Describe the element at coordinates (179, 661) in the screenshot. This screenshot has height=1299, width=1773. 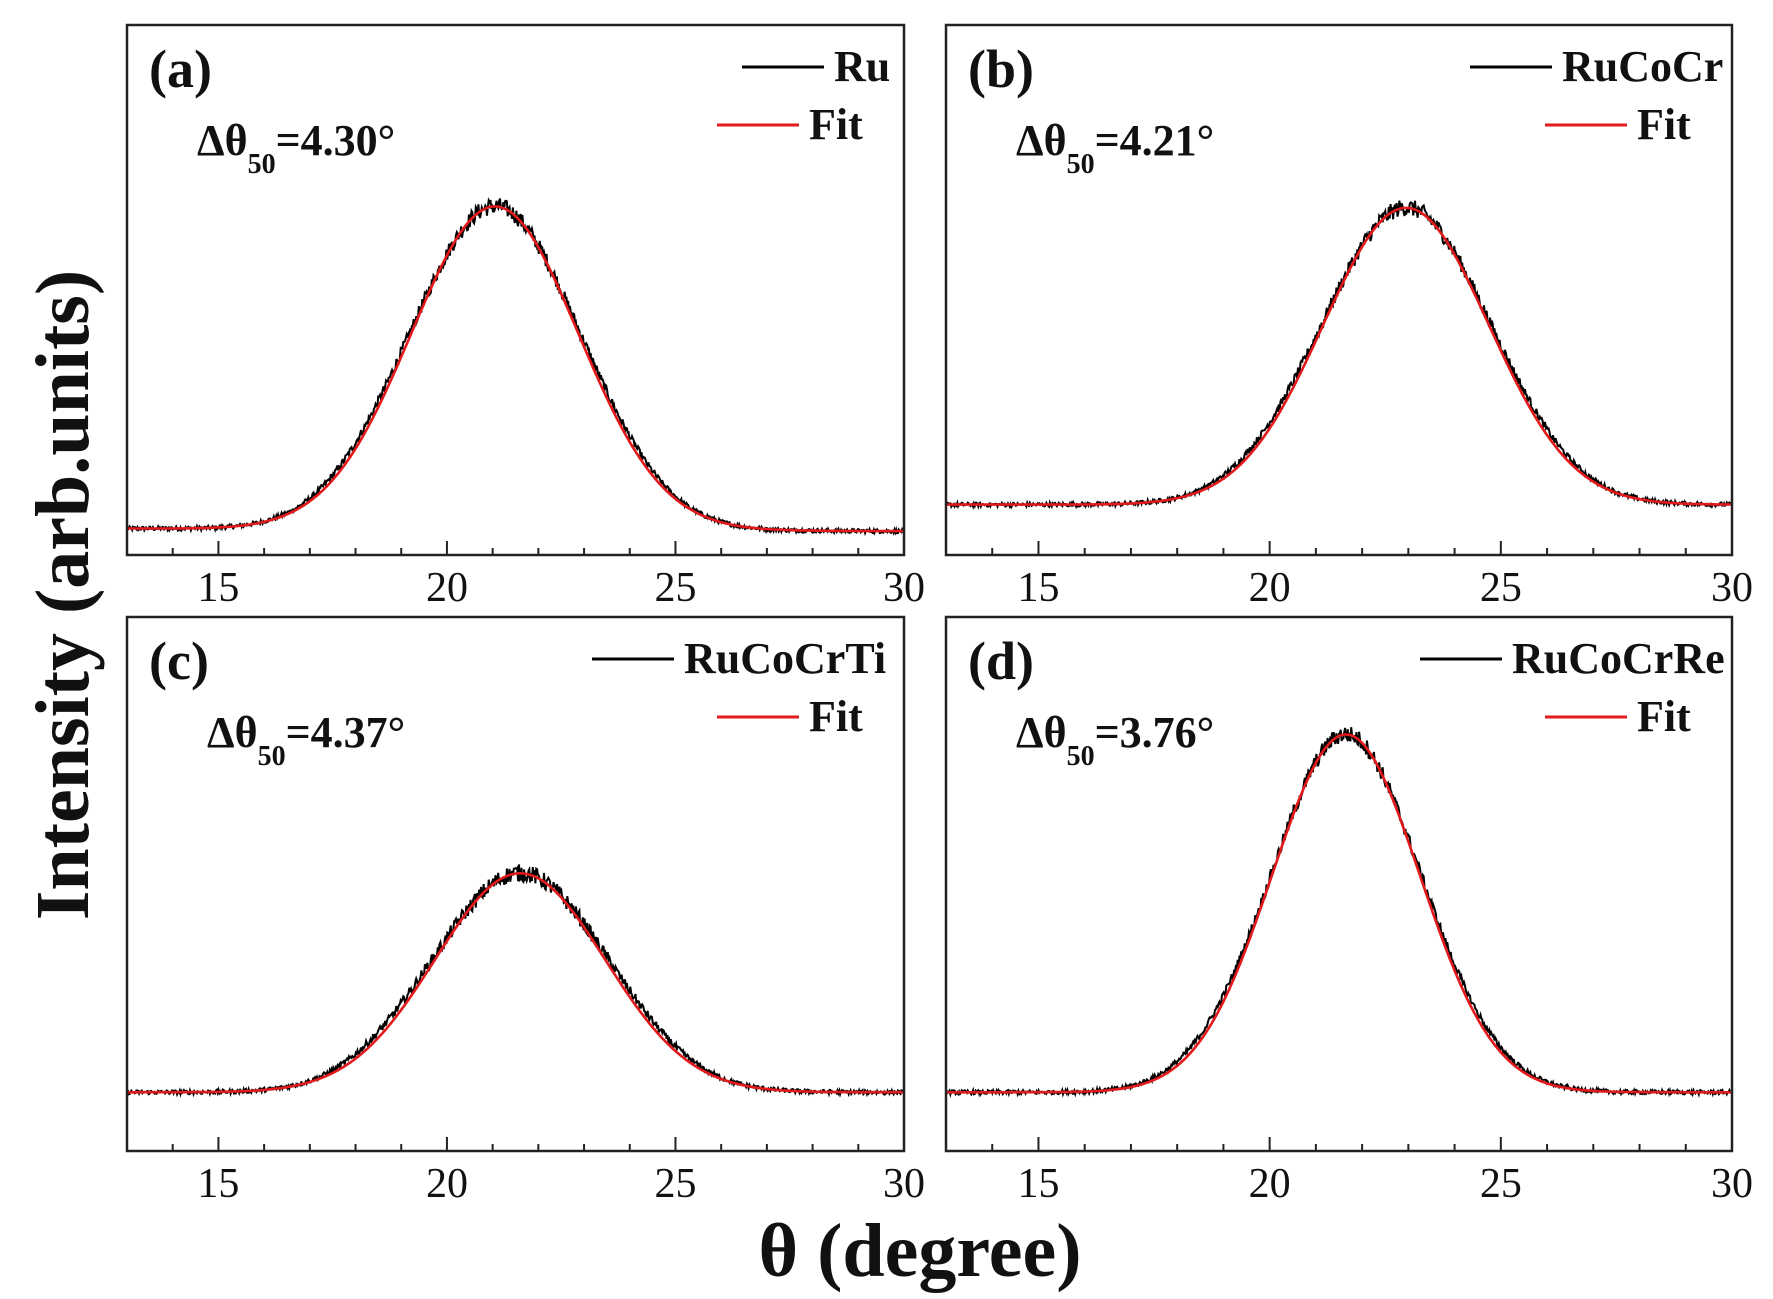
I see `panel-label: (c)` at that location.